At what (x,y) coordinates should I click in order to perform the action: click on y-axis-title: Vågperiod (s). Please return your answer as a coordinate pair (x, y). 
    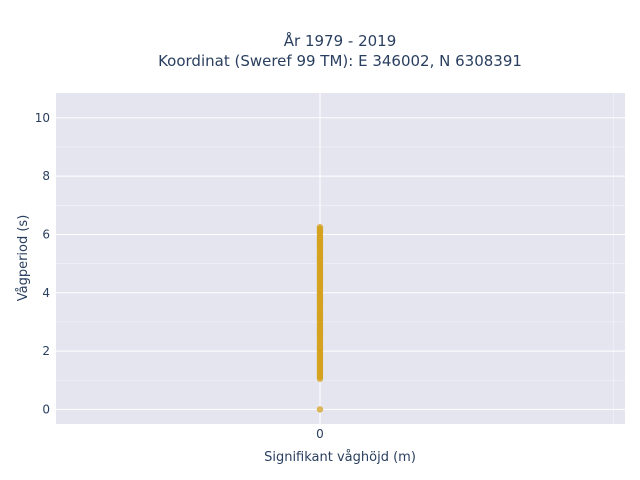
    Looking at the image, I should click on (23, 258).